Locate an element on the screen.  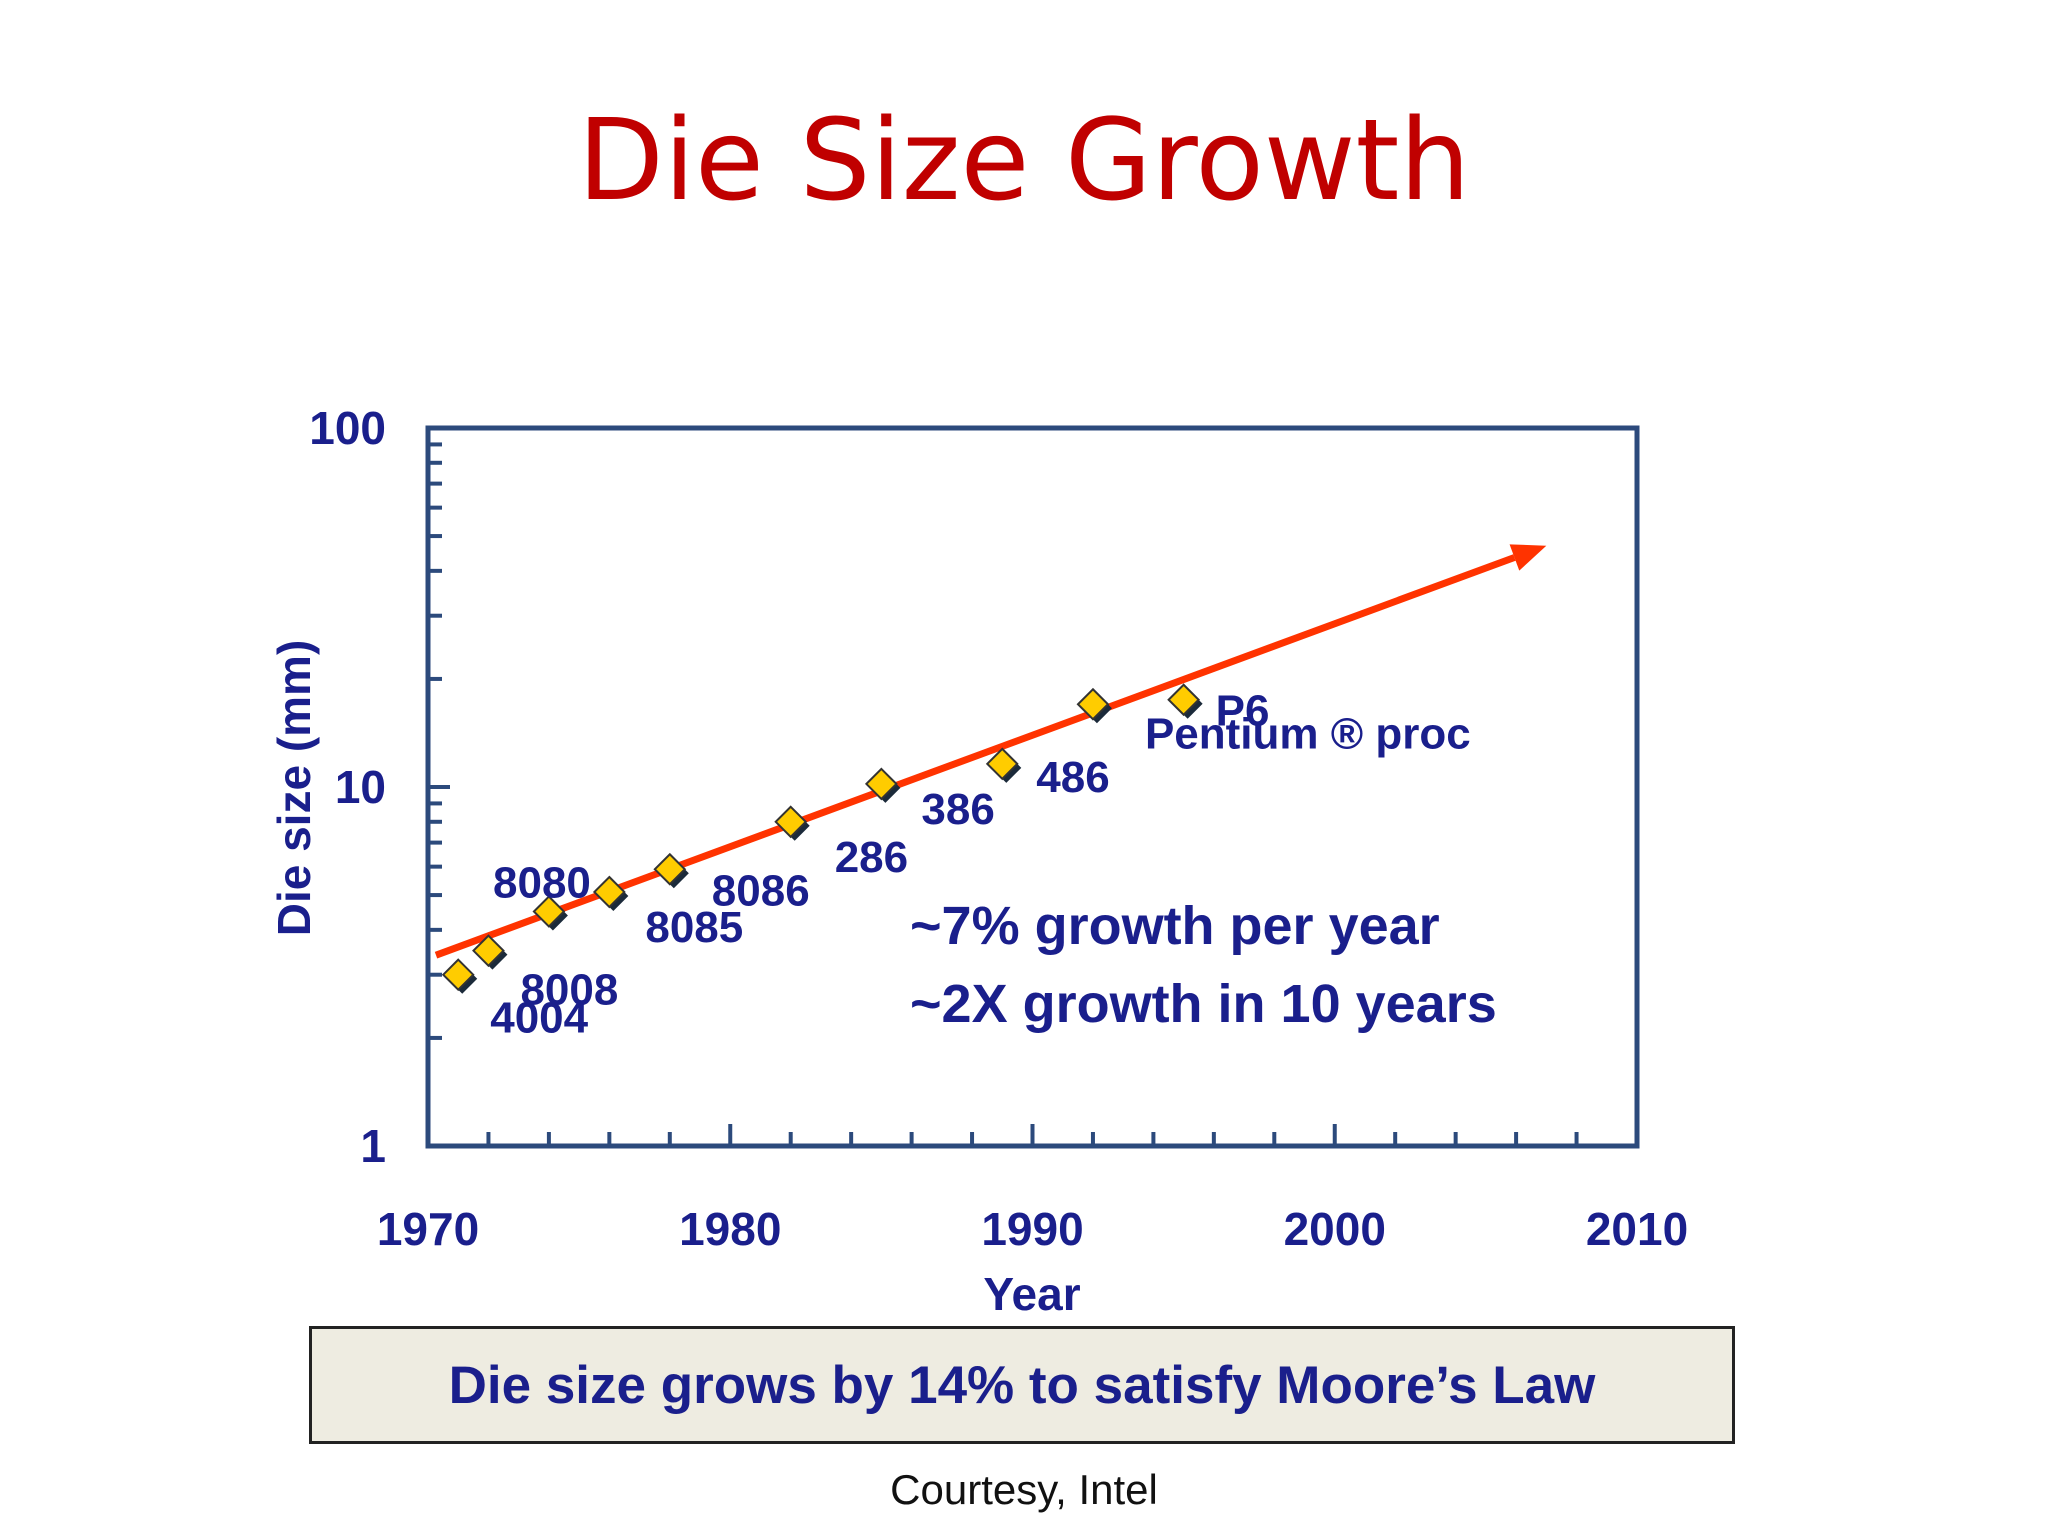
annotation-growth-per-year: ~7% growth per year is located at coordinates (1175, 926).